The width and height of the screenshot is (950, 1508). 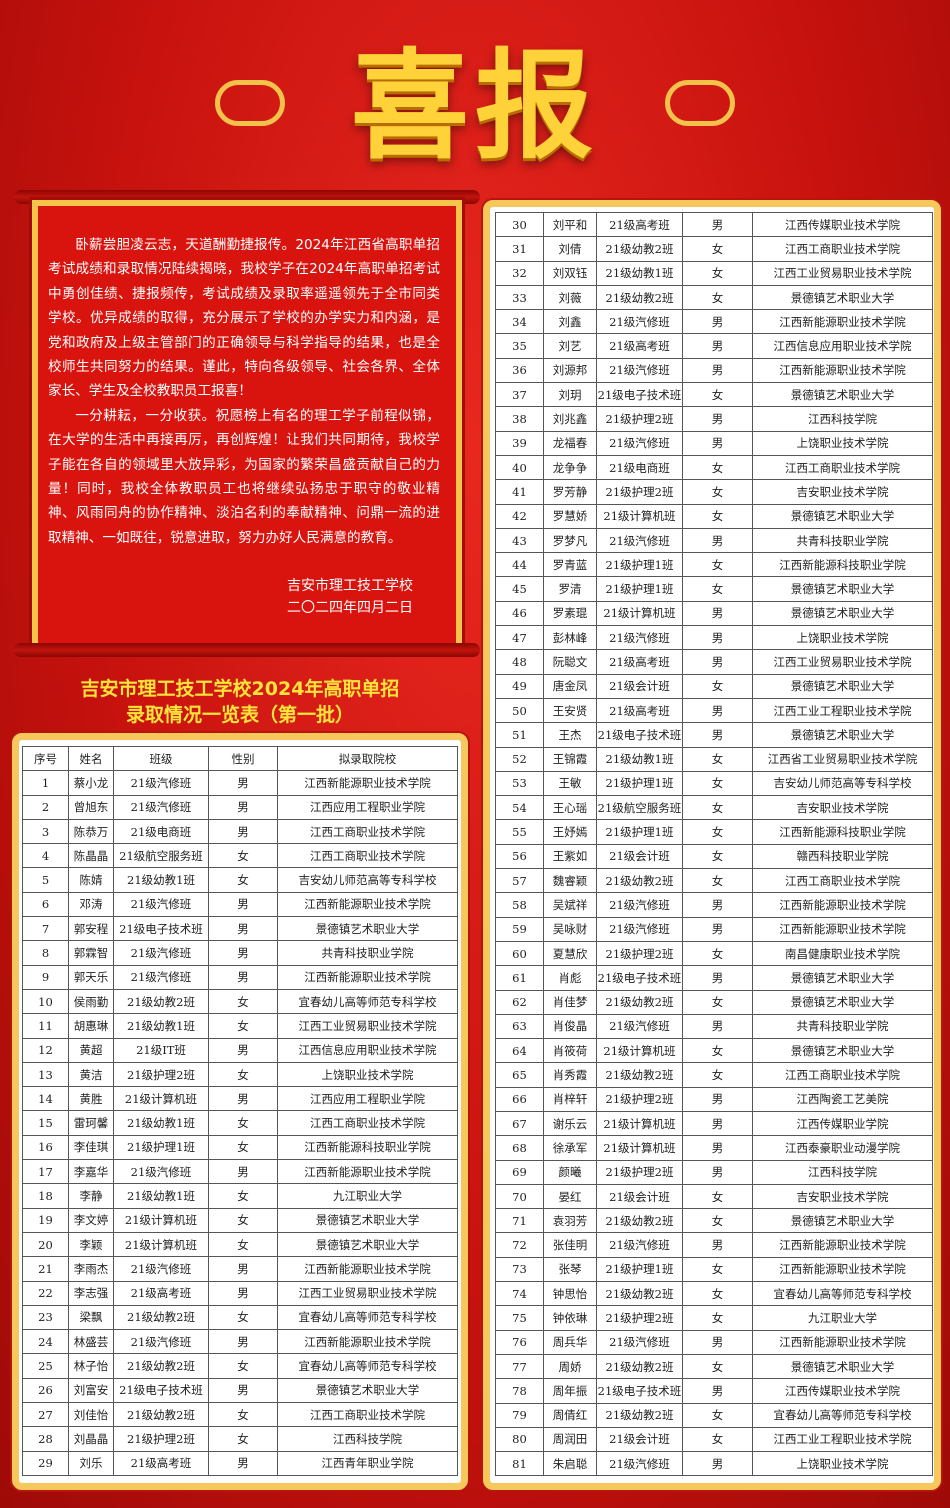 What do you see at coordinates (714, 905) in the screenshot?
I see `table-row: 58 吴斌祥 21级汽修班男江西新能源职业技术学院` at bounding box center [714, 905].